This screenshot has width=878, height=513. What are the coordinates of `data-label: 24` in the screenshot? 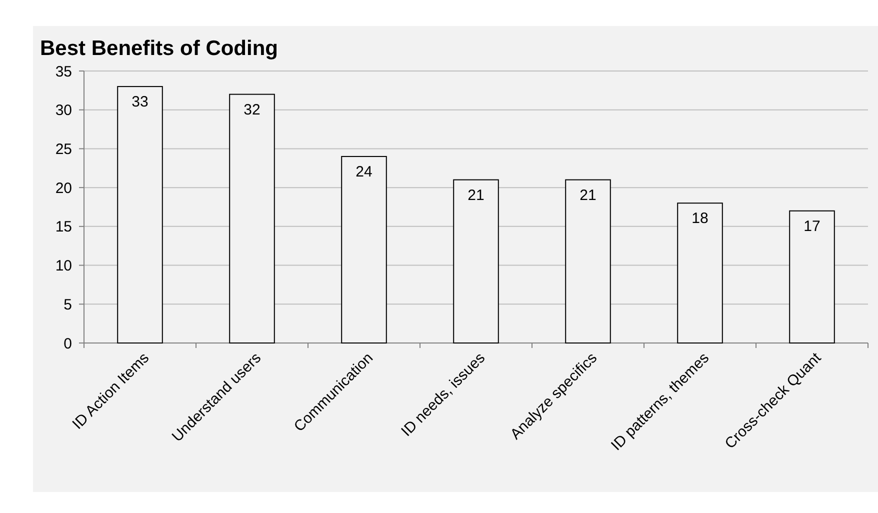 It's located at (364, 171).